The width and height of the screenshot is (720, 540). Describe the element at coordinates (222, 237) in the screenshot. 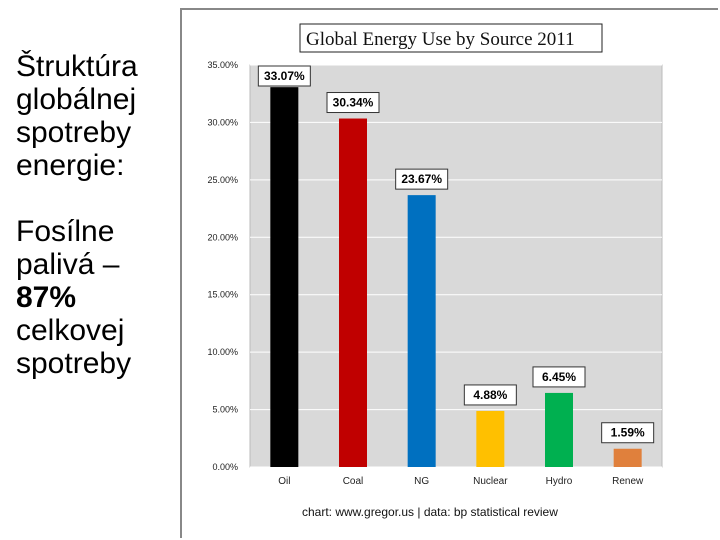

I see `y-tick-label: 20.00%` at that location.